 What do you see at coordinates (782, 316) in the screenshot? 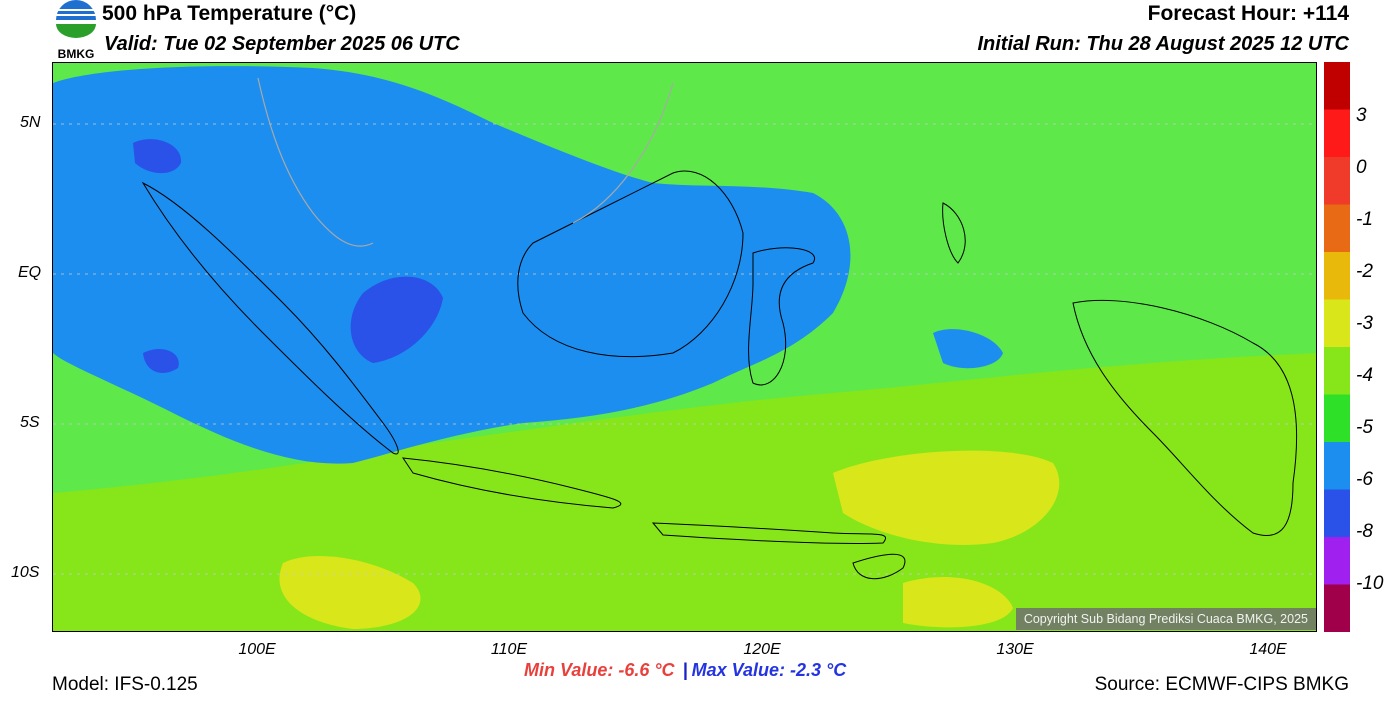
I see `coast-sulawesi` at bounding box center [782, 316].